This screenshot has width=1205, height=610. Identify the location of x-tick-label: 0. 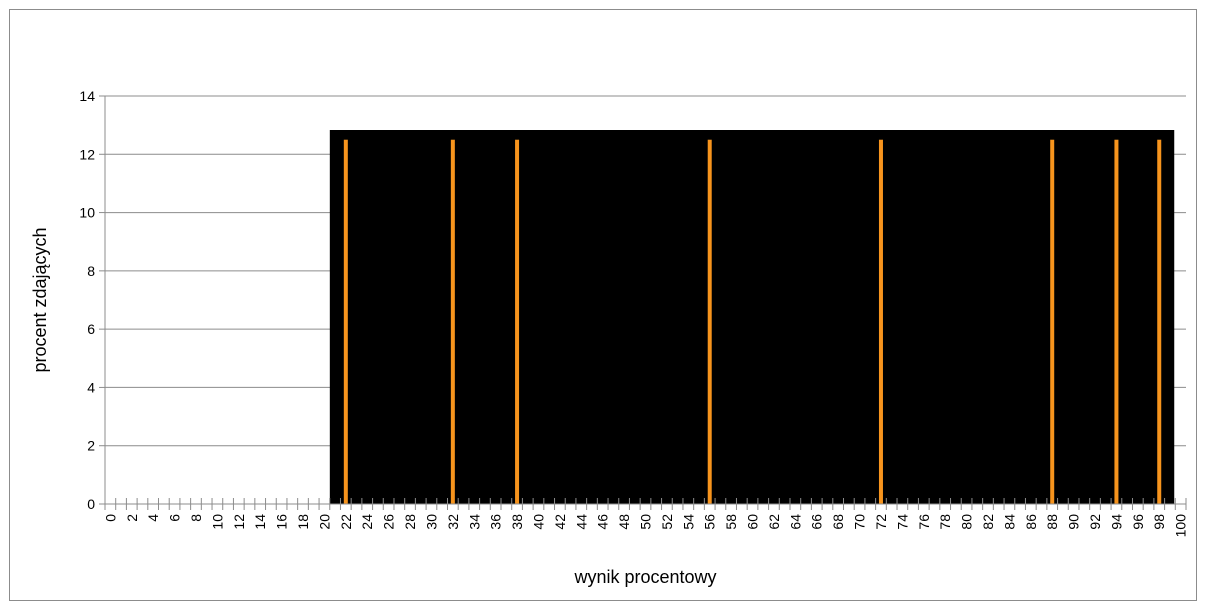
(110, 518).